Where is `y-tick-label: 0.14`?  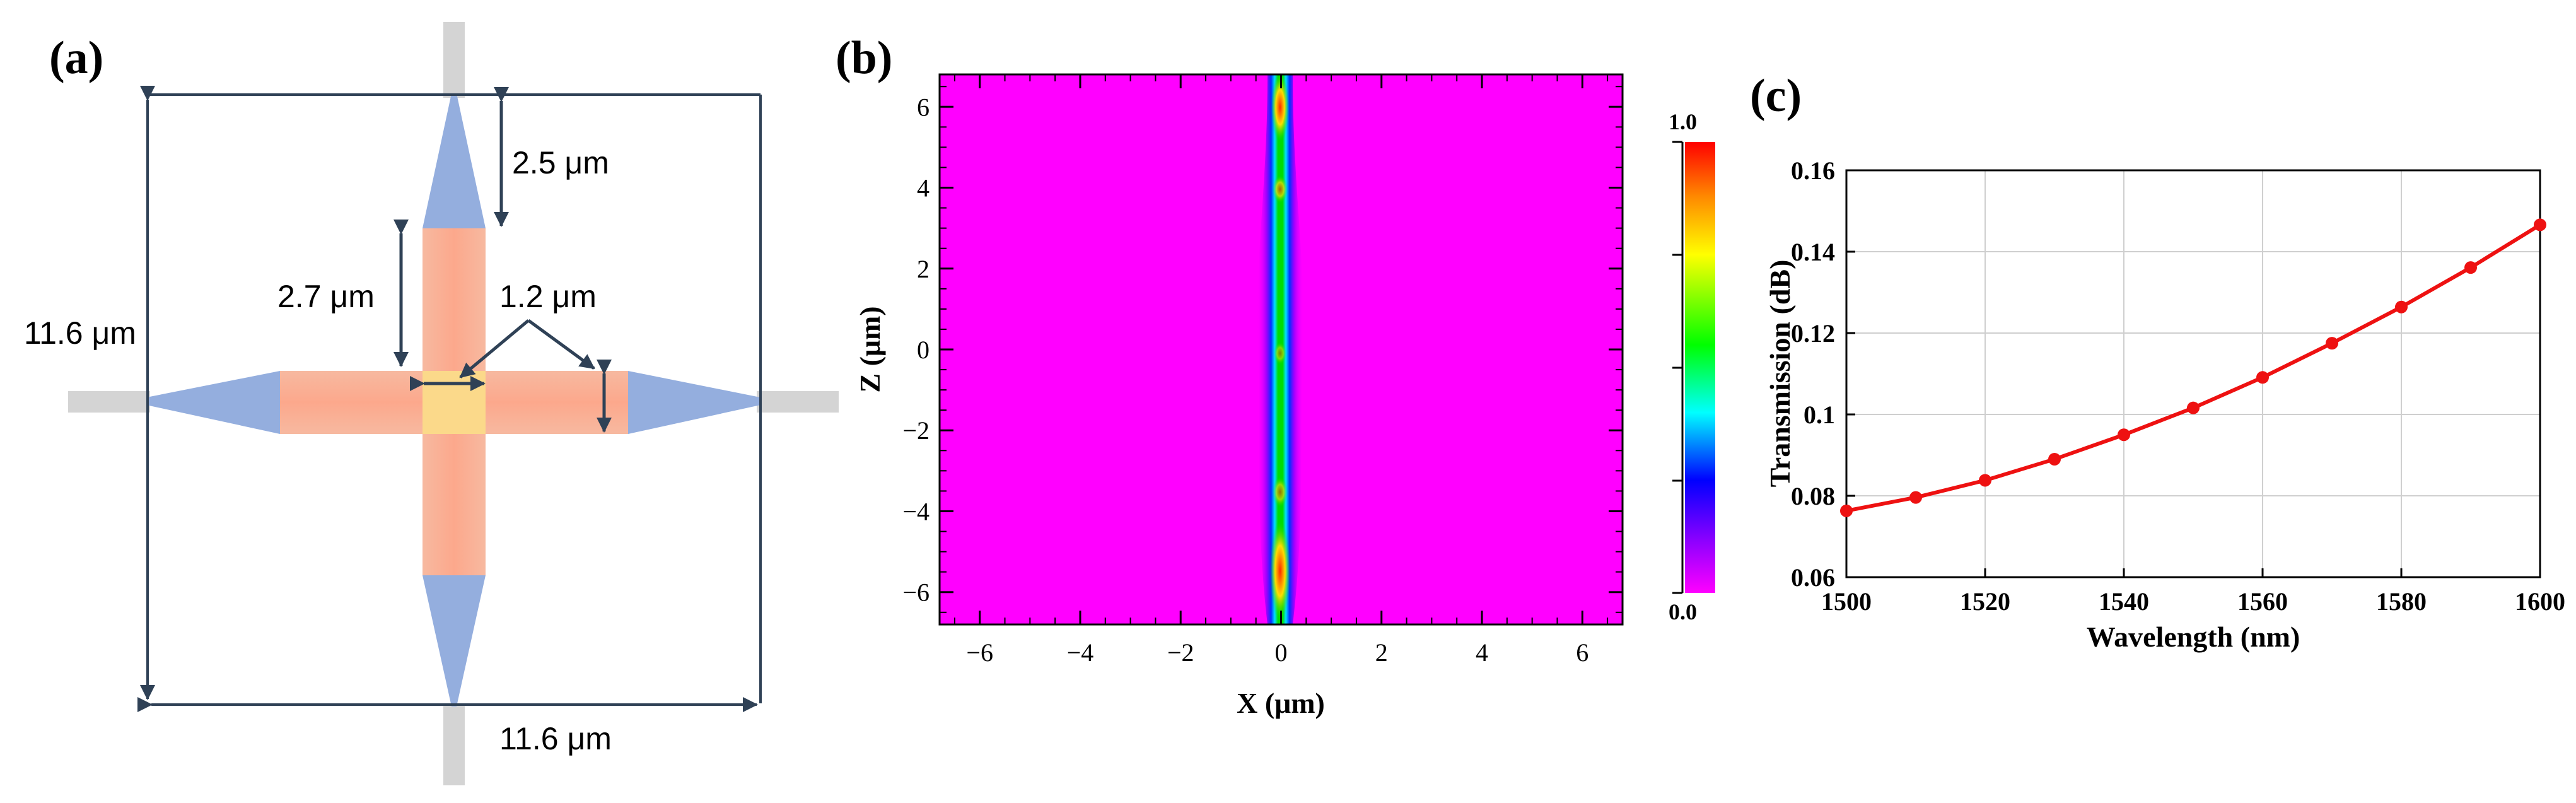
y-tick-label: 0.14 is located at coordinates (1813, 252).